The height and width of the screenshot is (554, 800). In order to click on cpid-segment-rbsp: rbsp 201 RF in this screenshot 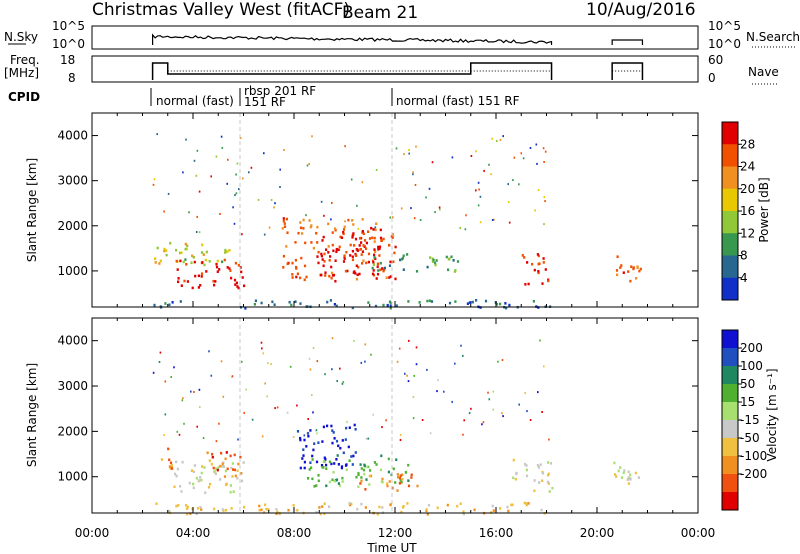, I will do `click(280, 91)`.